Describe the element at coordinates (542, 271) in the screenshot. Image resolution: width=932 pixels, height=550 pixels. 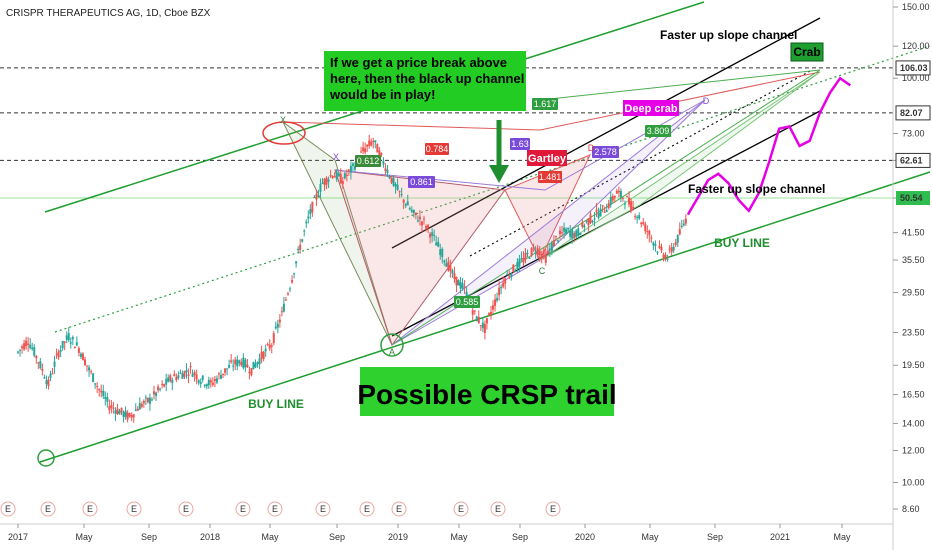
I see `point-c: C` at that location.